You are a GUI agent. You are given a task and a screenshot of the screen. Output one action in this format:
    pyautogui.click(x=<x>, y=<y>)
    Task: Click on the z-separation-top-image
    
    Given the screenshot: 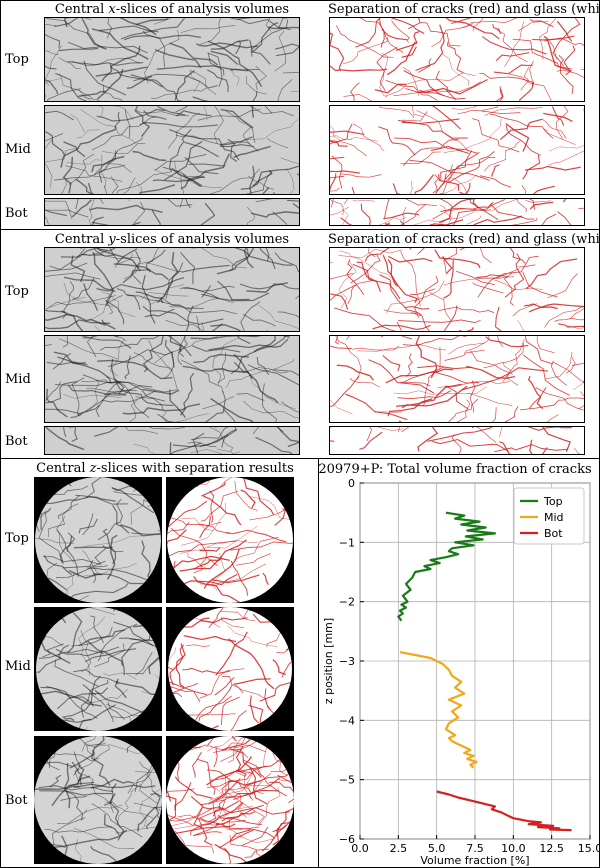 What is the action you would take?
    pyautogui.click(x=230, y=540)
    